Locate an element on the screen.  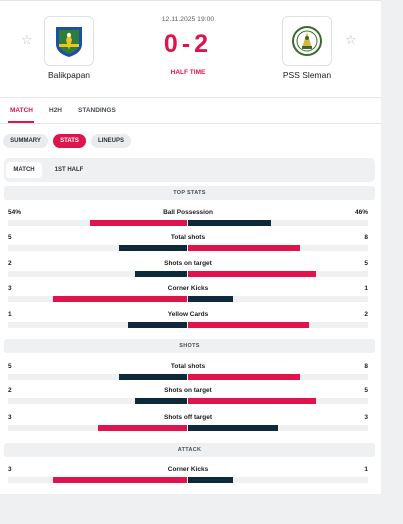
stat-row: 3 Shots off target 3 is located at coordinates (188, 424).